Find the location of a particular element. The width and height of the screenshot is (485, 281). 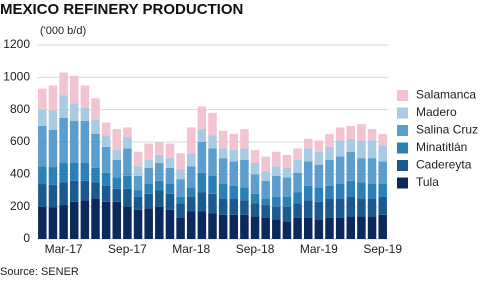

y-tick-label: 1200 is located at coordinates (16, 44).